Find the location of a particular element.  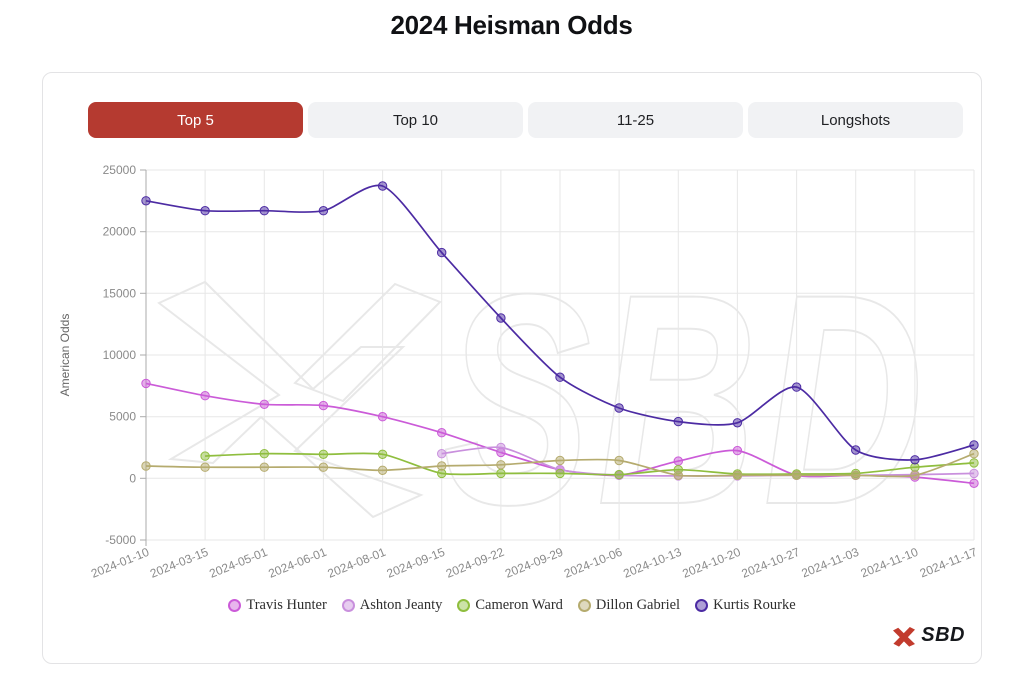

legend-label: Dillon Gabriel is located at coordinates (638, 605).